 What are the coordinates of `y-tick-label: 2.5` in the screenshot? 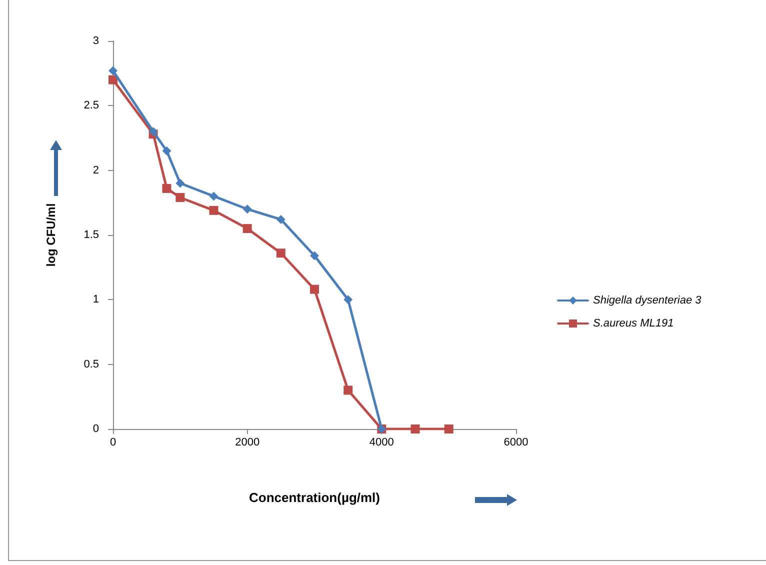 It's located at (91, 106).